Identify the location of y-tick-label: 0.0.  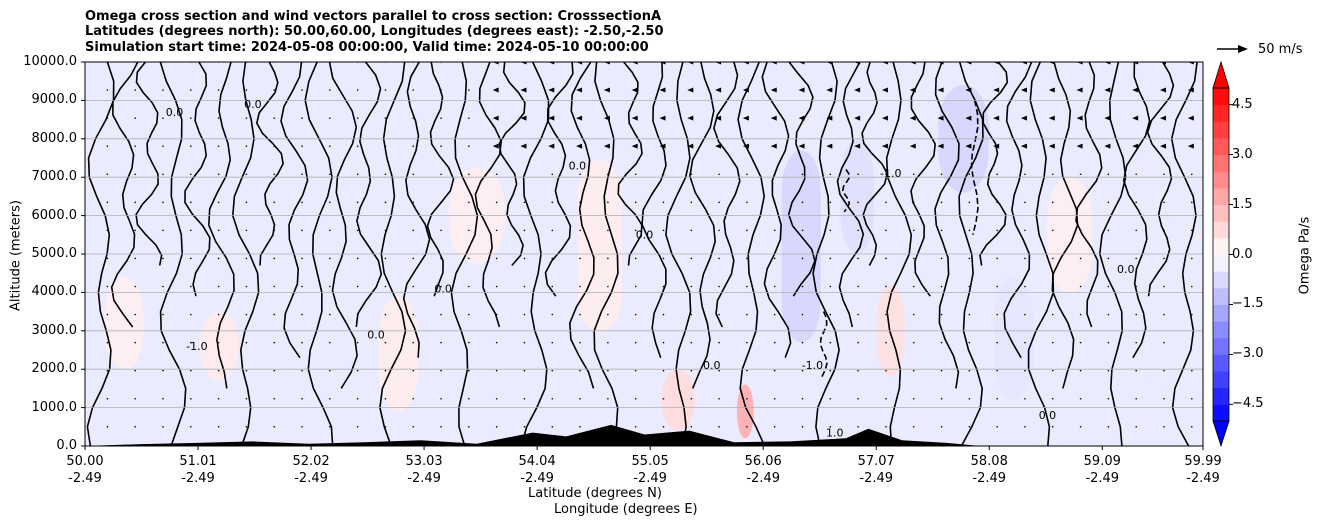
(66, 445).